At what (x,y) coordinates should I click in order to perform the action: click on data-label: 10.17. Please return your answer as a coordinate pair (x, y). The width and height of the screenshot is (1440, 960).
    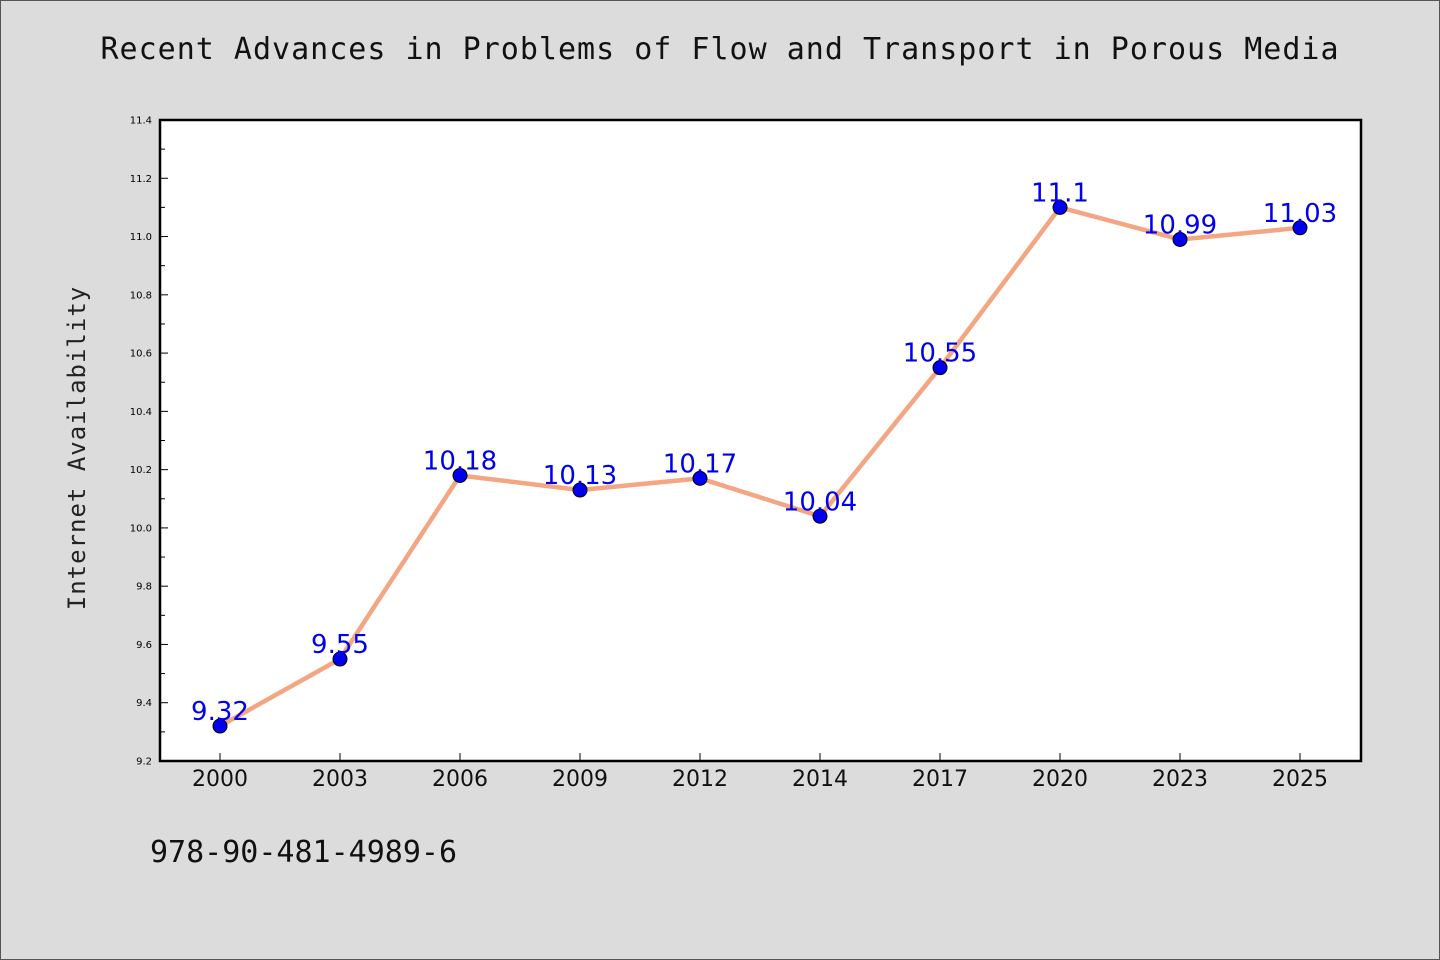
    Looking at the image, I should click on (700, 464).